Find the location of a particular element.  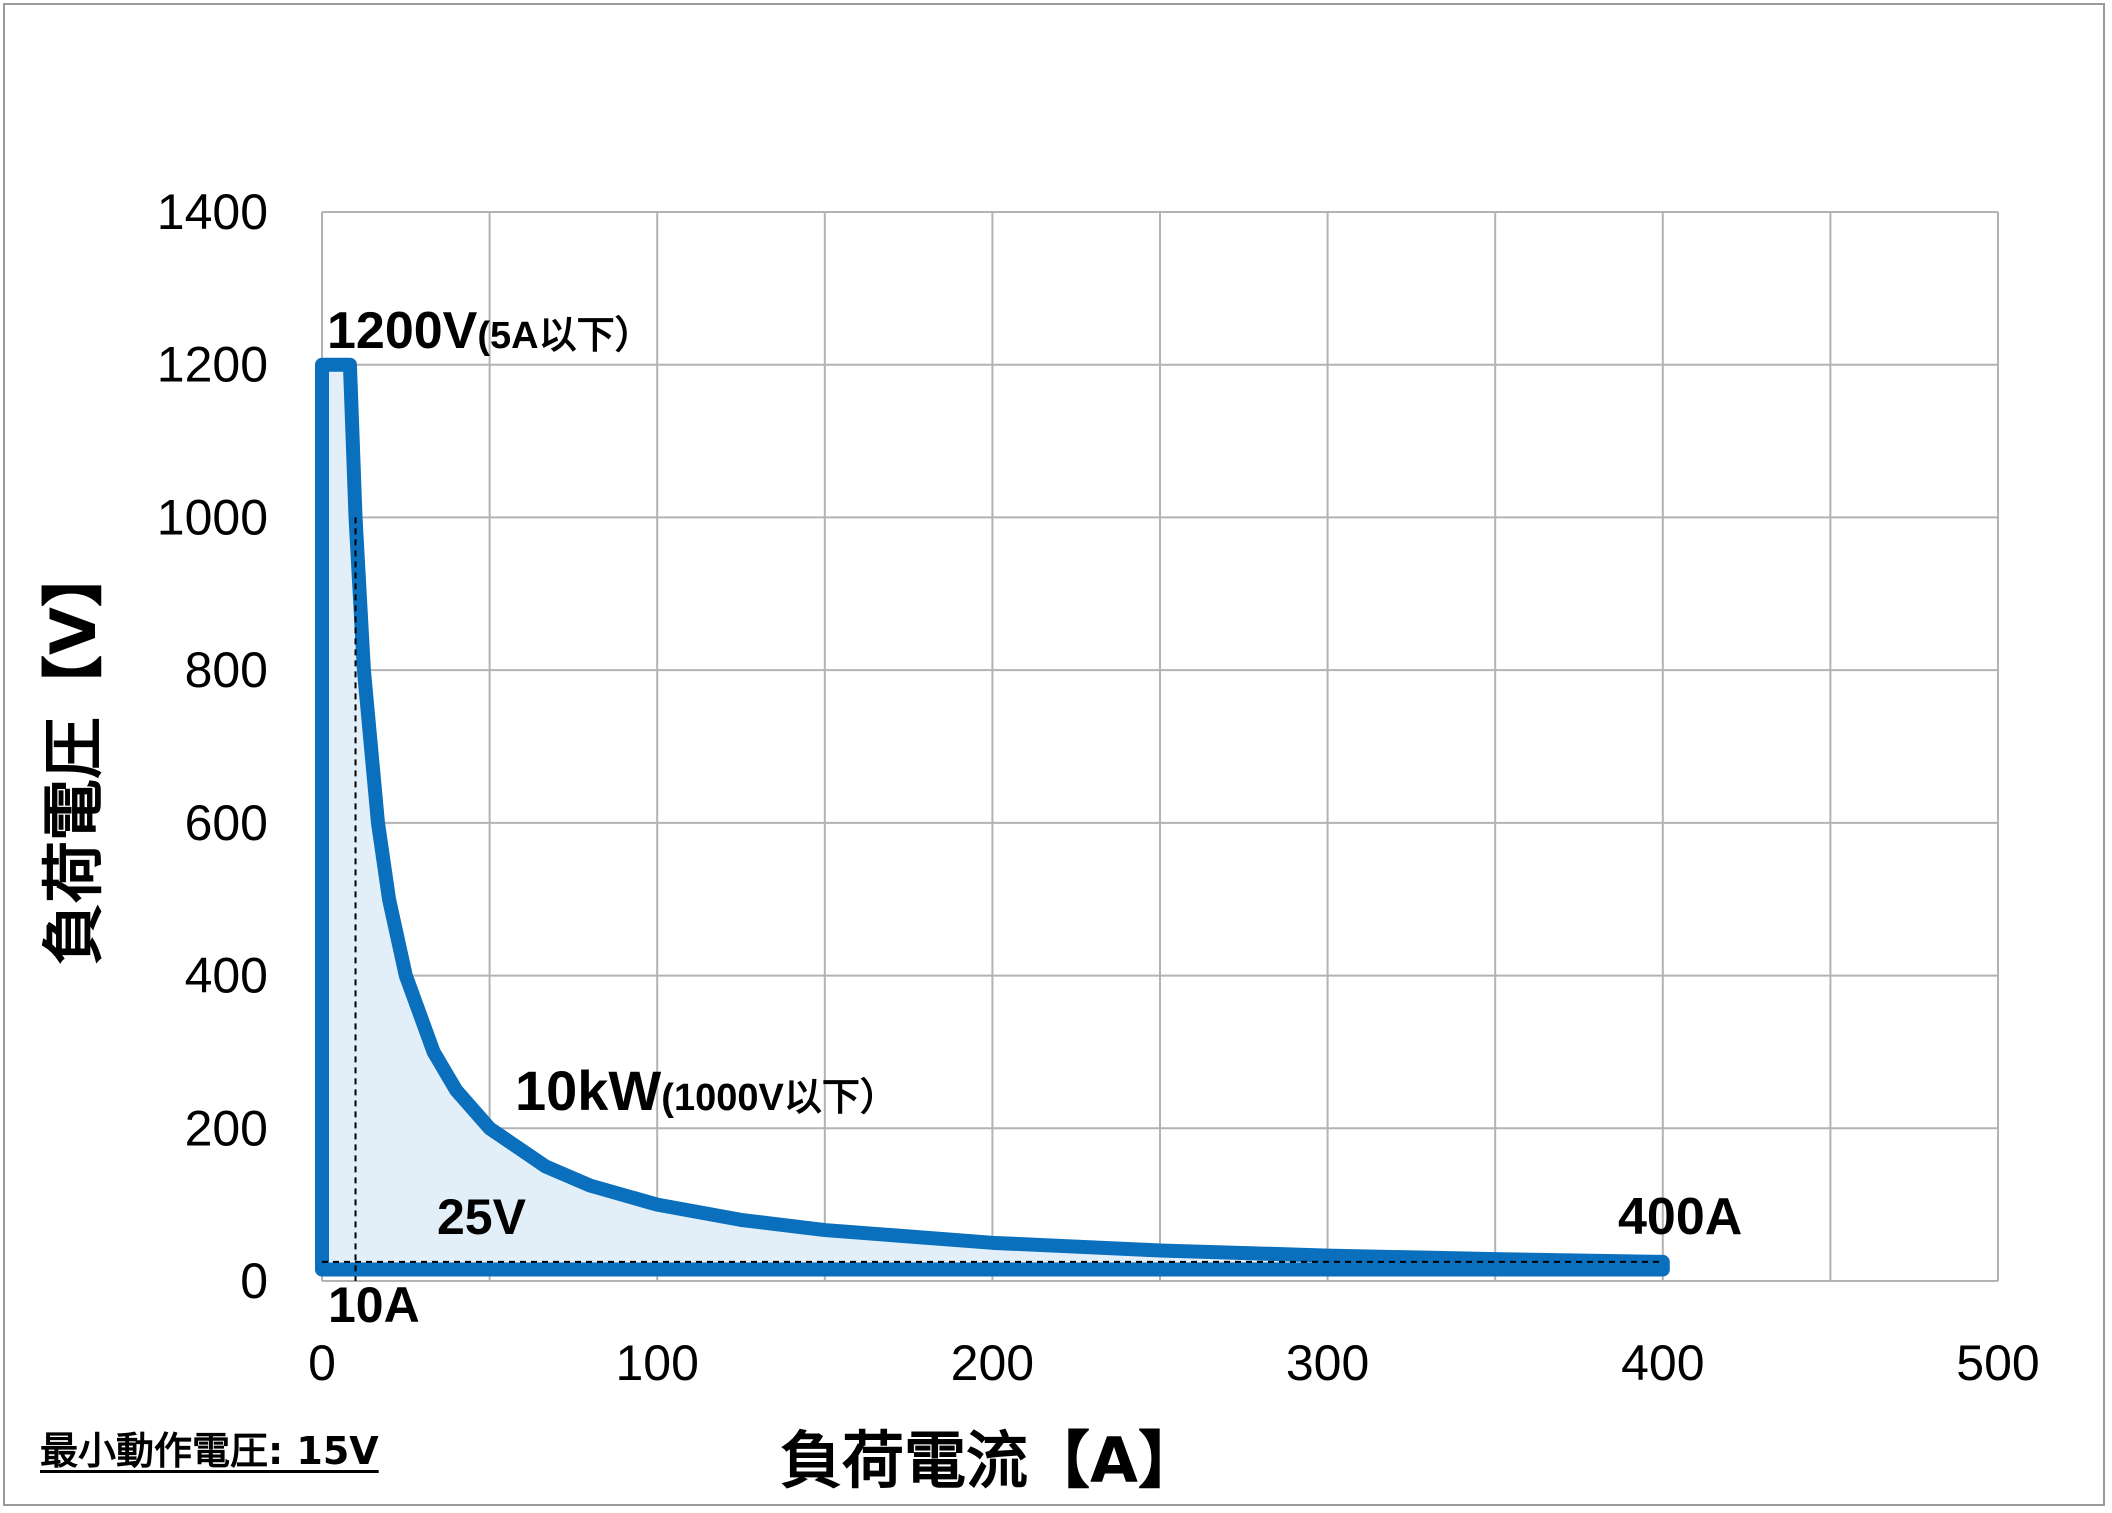

y-tick-label: 0 is located at coordinates (254, 1281).